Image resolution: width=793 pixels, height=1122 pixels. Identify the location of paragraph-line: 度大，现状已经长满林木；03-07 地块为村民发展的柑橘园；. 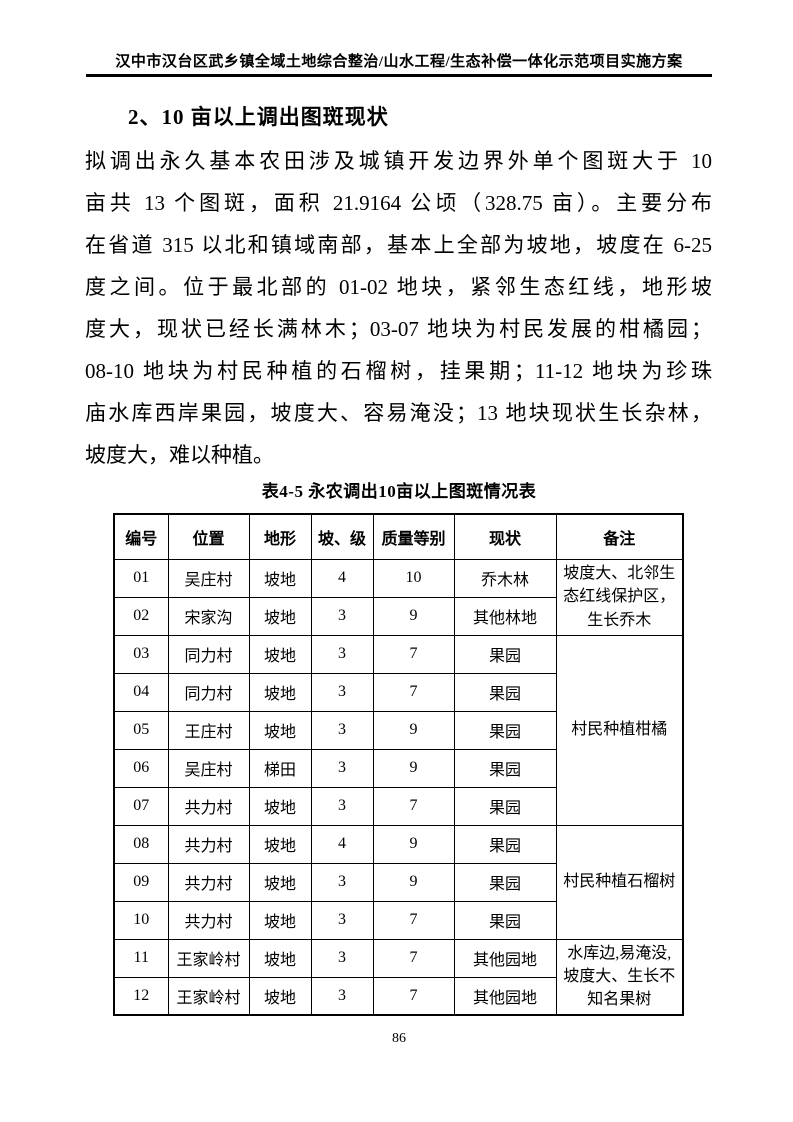
(398, 329).